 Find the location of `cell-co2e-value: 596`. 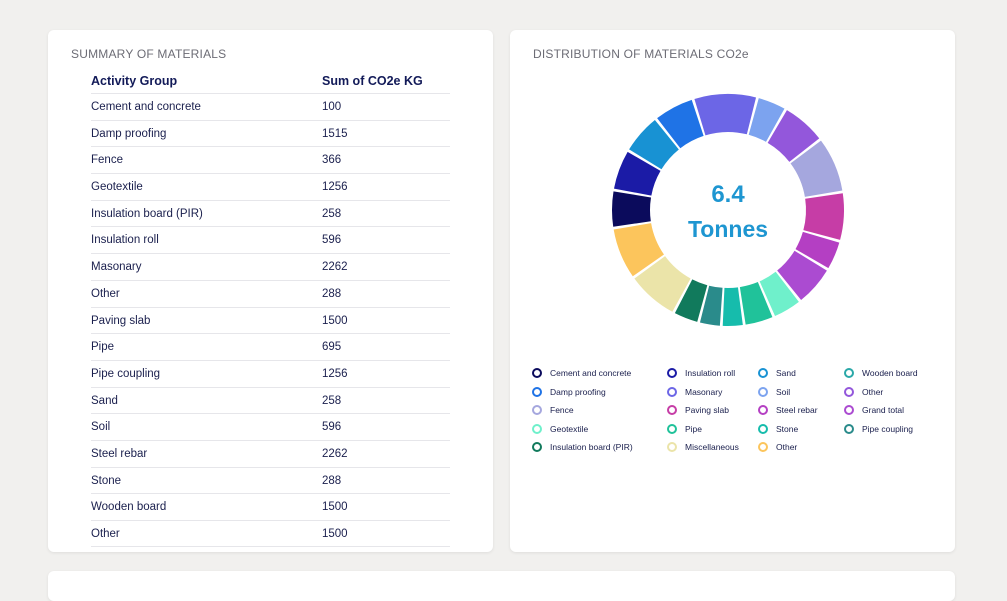

cell-co2e-value: 596 is located at coordinates (332, 427).